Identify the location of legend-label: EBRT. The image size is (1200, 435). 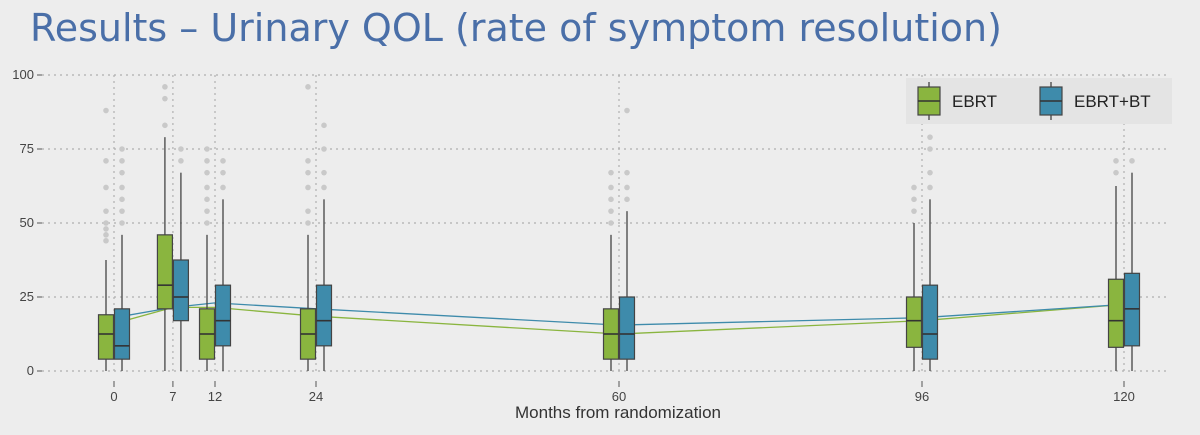
(974, 101).